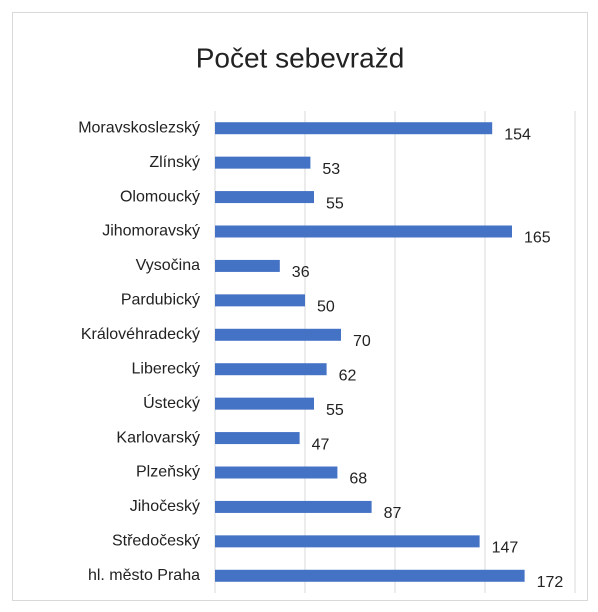  Describe the element at coordinates (144, 575) in the screenshot. I see `y-tick-label: hl. město Praha` at that location.